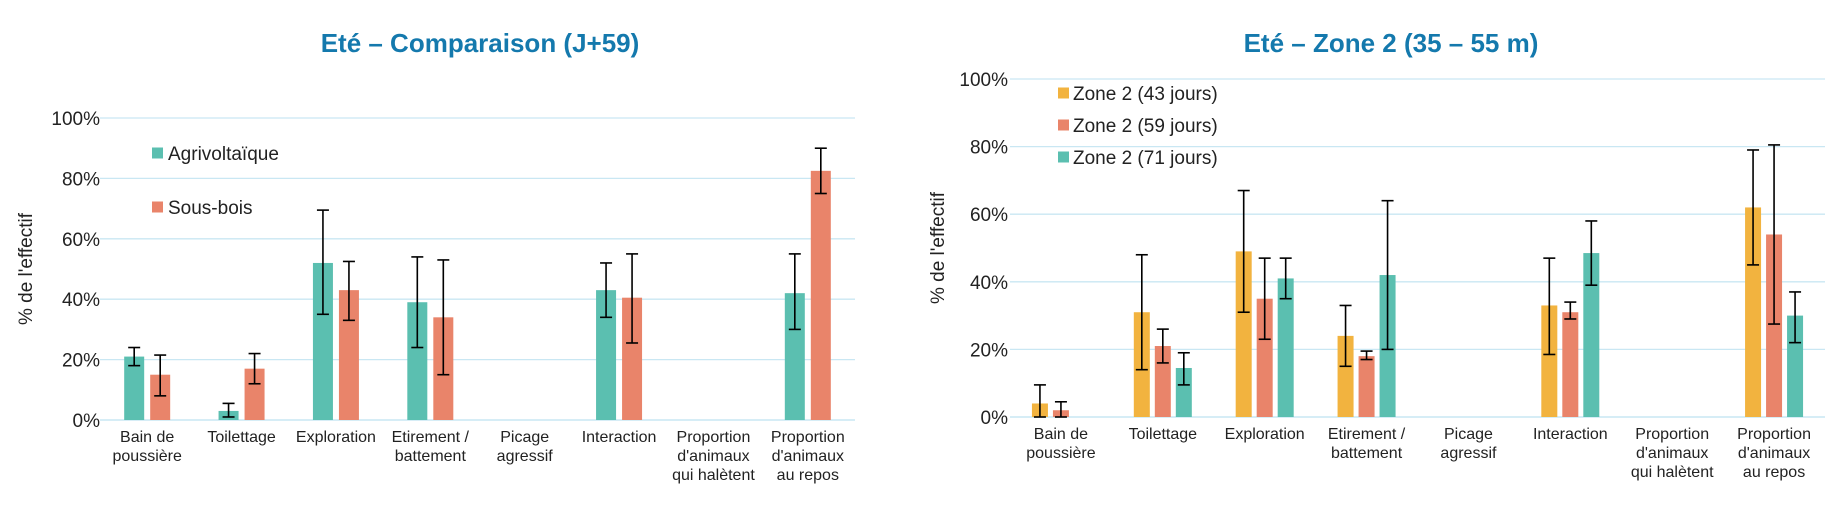  I want to click on legend-item: Zone 2 (71 jours), so click(1138, 158).